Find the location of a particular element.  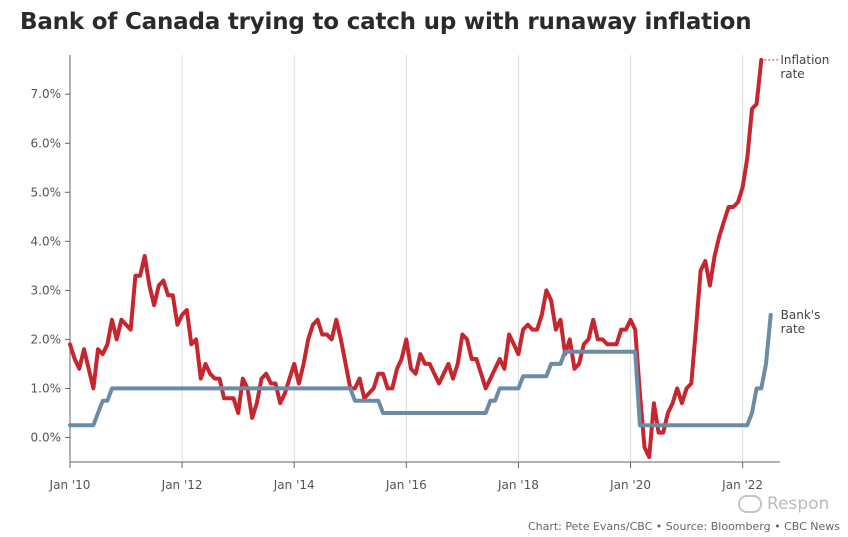

watermark: Respon is located at coordinates (783, 504).